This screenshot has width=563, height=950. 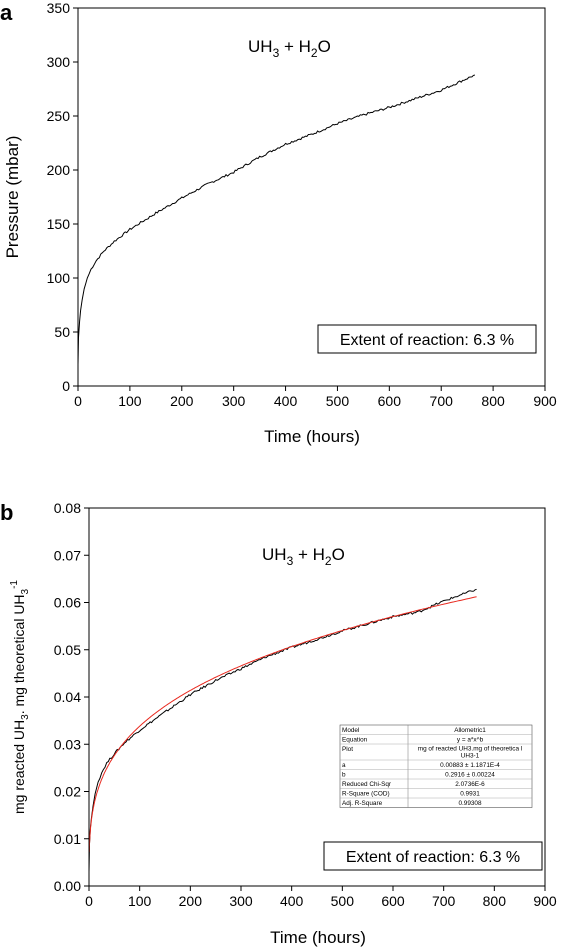 I want to click on panel-a-x-tick-label: 400, so click(x=286, y=401).